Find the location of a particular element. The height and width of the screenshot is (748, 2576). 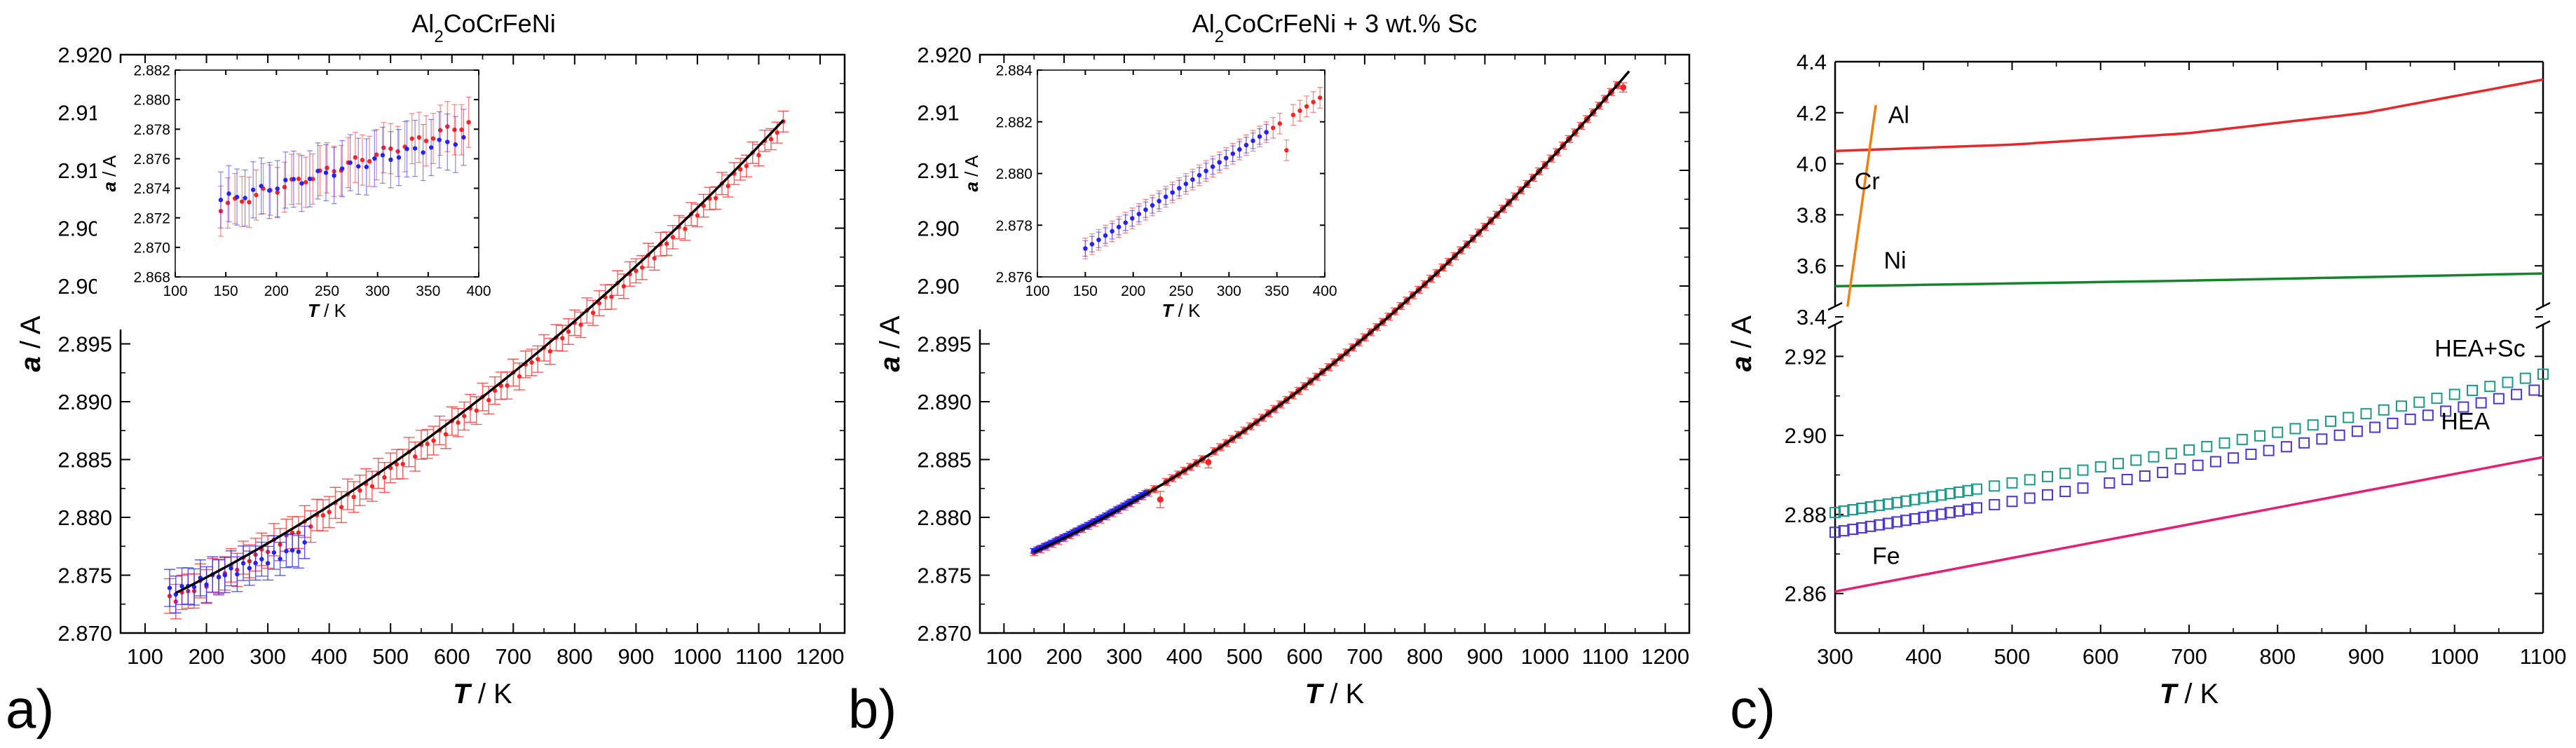

y-tick-label: 4.2 is located at coordinates (1812, 113).